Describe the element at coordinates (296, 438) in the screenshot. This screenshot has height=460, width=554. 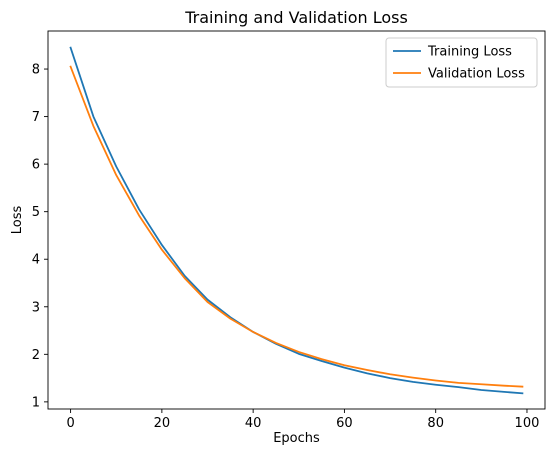
I see `x-axis-label: Epochs` at that location.